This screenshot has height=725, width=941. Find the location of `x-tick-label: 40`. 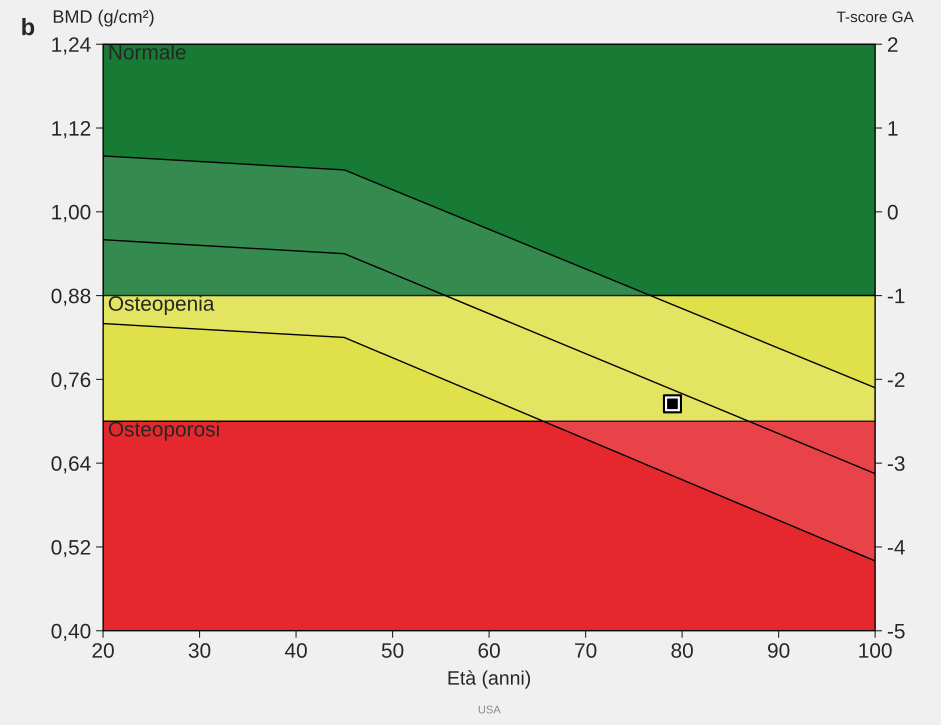

x-tick-label: 40 is located at coordinates (295, 650).